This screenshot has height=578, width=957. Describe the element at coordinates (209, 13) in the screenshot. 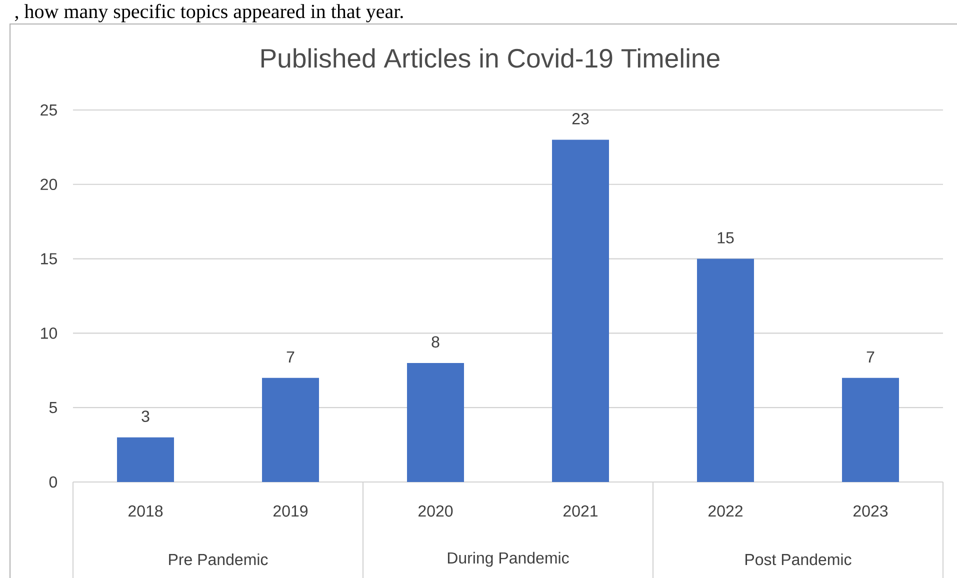

I see `text: , how many specific topics appeared in that year.` at that location.